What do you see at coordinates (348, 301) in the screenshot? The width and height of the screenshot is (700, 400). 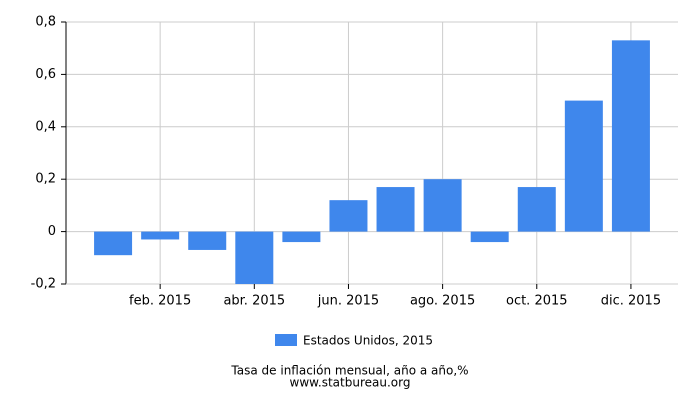 I see `x-tick-label: jun. 2015` at bounding box center [348, 301].